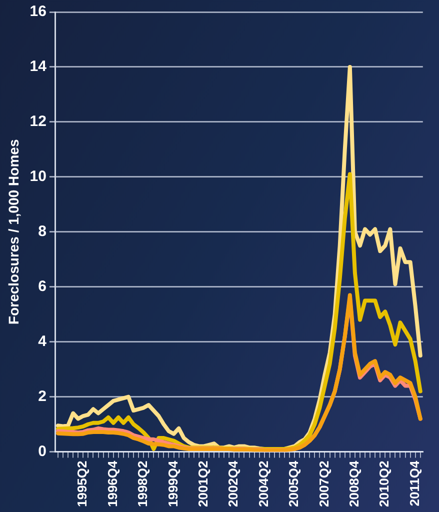 The image size is (439, 512). I want to click on x-tick-label: 1996Q4, so click(112, 484).